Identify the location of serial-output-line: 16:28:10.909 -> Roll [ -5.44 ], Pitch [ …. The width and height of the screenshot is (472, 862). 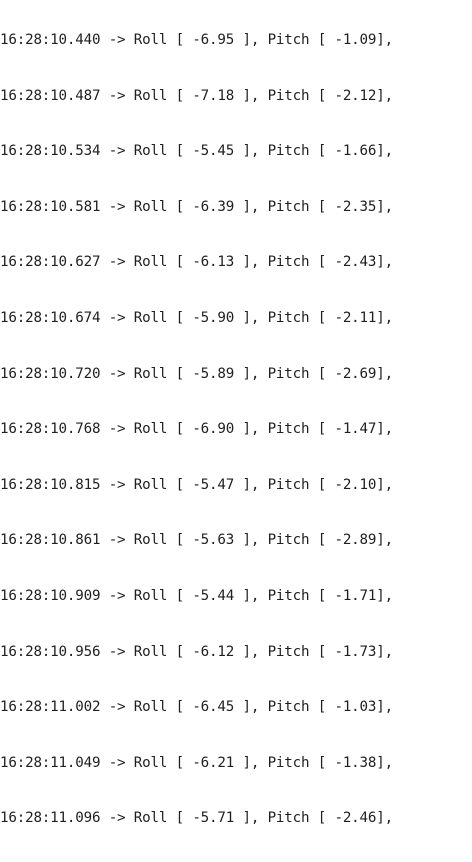
(196, 595).